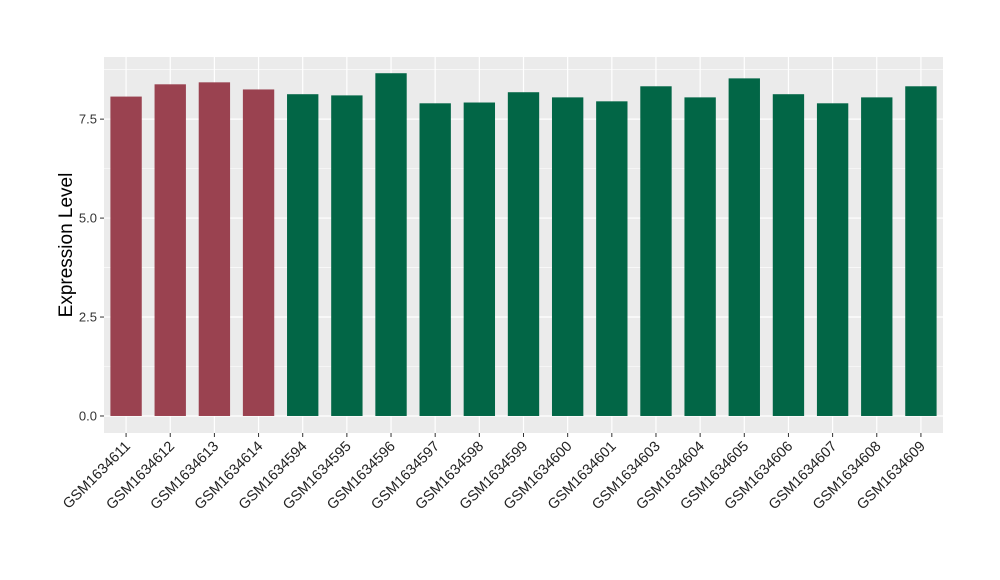 The height and width of the screenshot is (580, 1000). What do you see at coordinates (91, 267) in the screenshot?
I see `y-axis: 0.0 2.5 5.0 7.5` at bounding box center [91, 267].